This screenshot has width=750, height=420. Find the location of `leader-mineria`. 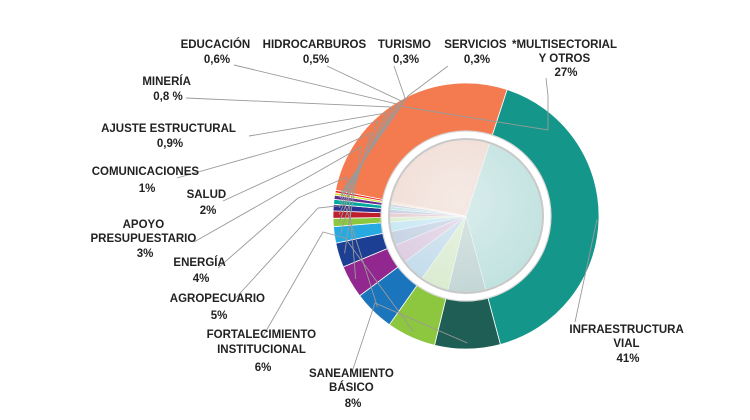

leader-mineria is located at coordinates (289, 153).